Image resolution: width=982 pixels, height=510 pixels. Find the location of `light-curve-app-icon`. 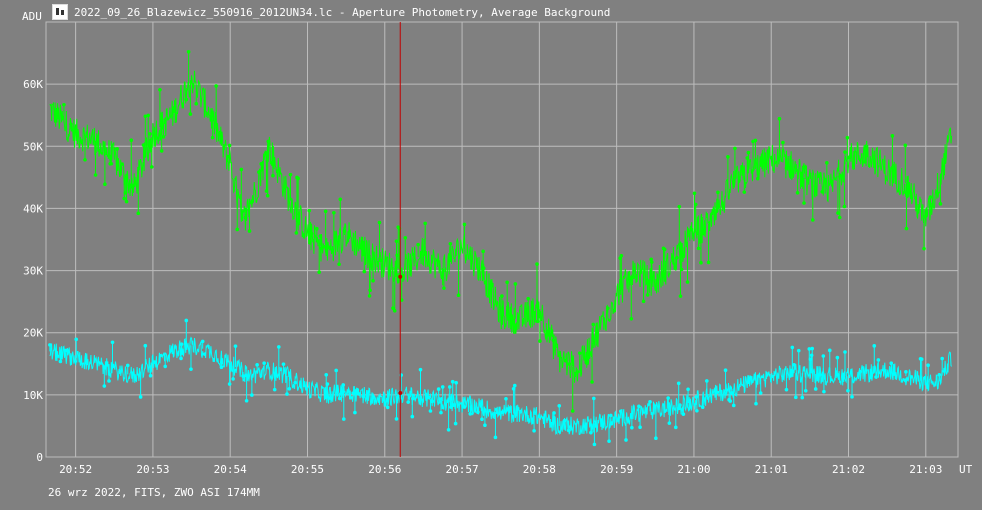

light-curve-app-icon is located at coordinates (60, 12).